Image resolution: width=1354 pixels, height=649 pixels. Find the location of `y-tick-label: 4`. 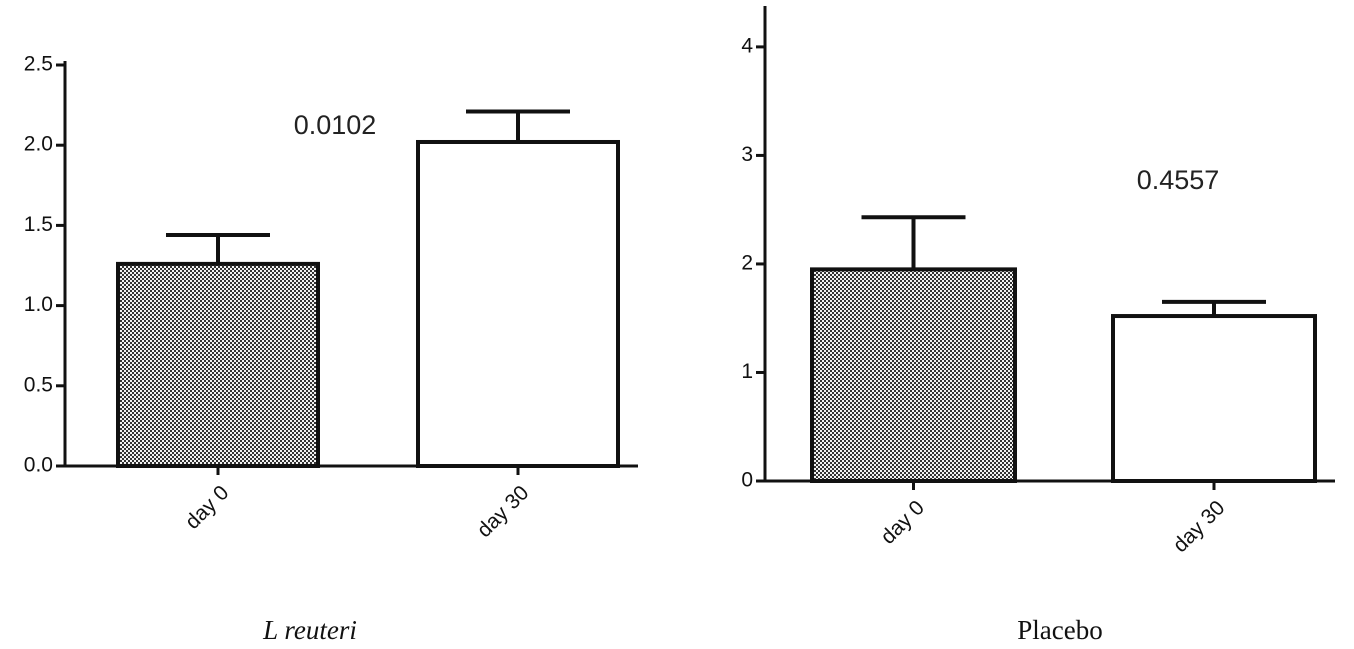

y-tick-label: 4 is located at coordinates (747, 45).